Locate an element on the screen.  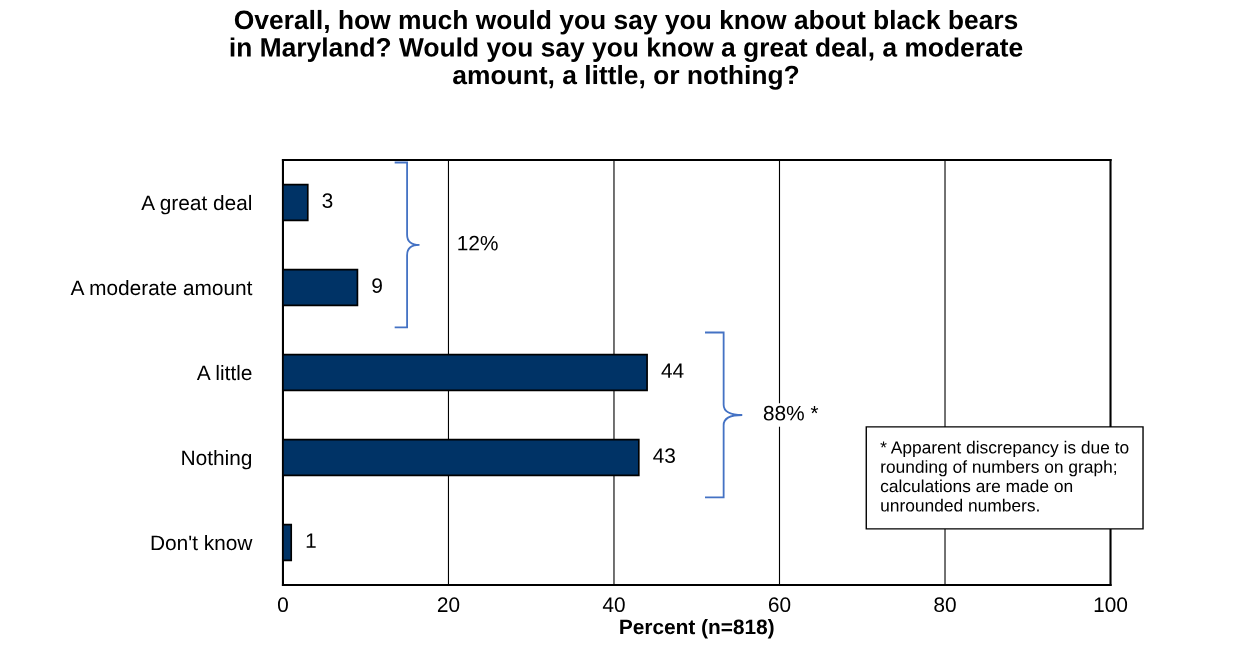
annotation: 88% * is located at coordinates (791, 413).